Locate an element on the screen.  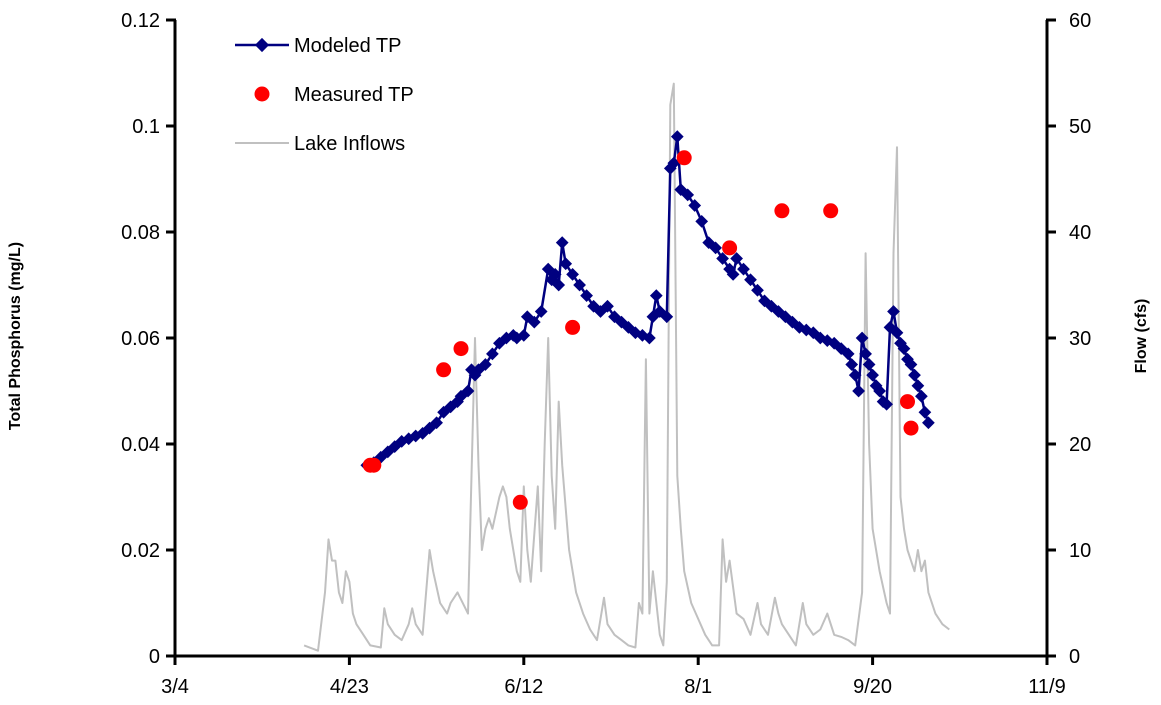
y-right-tick-label: 0 is located at coordinates (1074, 657).